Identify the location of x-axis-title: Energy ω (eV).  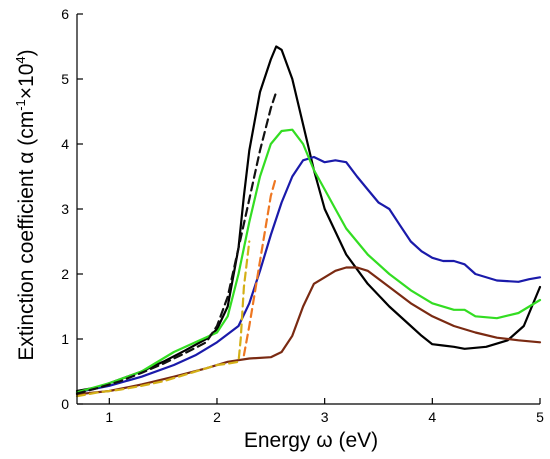
(311, 440).